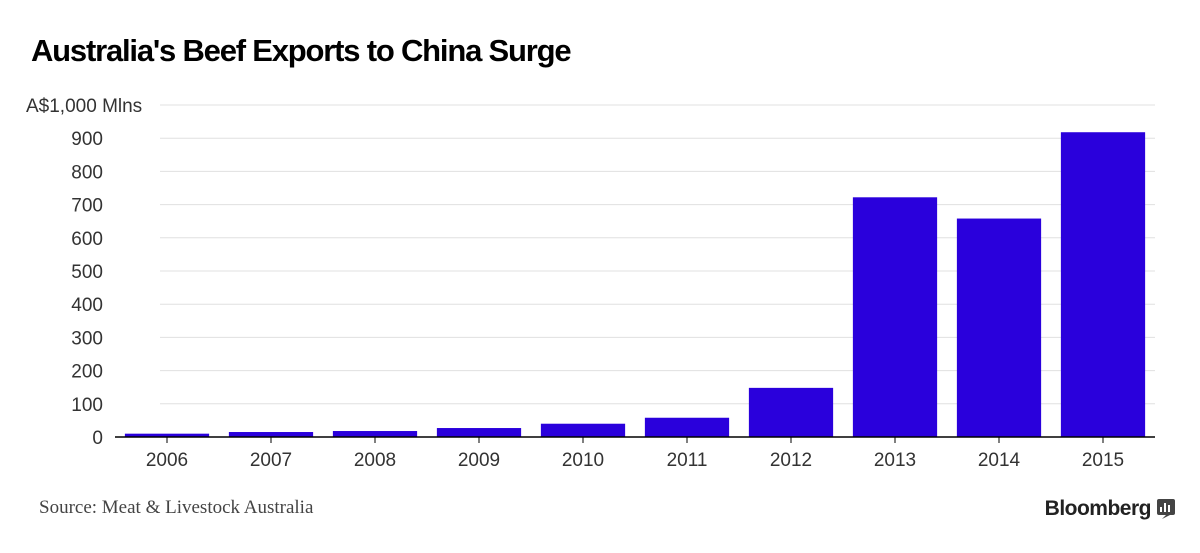 The width and height of the screenshot is (1200, 553). I want to click on bar-2008, so click(375, 434).